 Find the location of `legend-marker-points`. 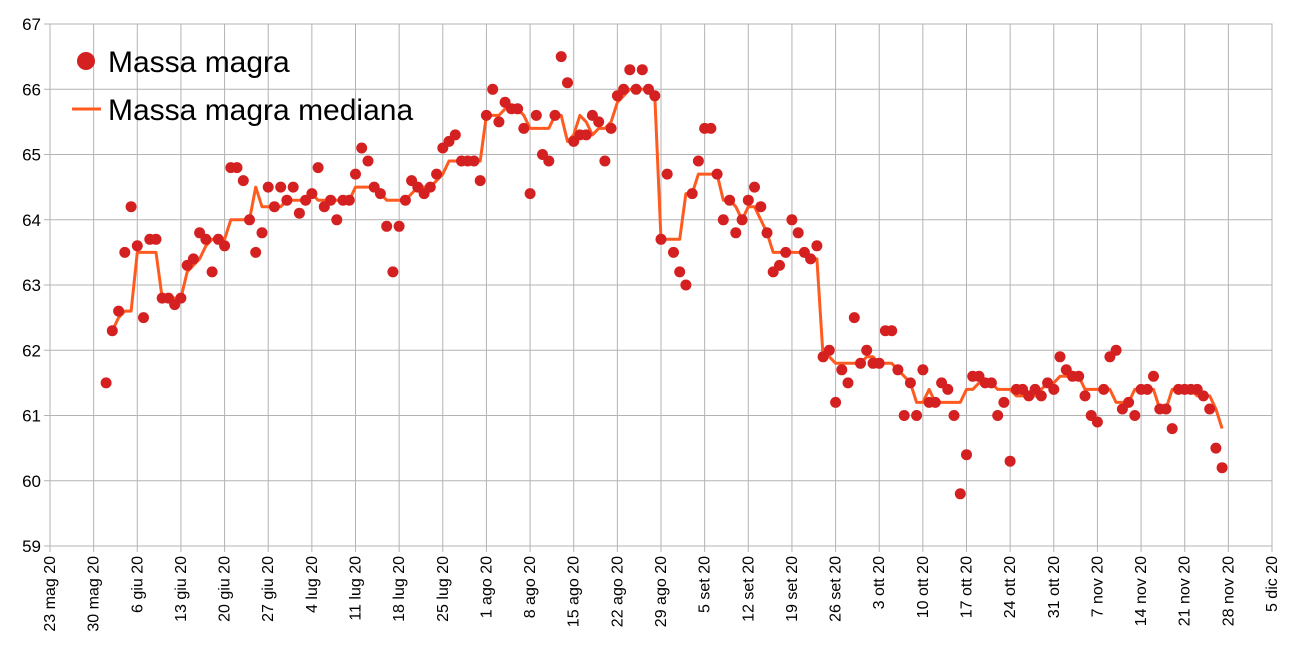

legend-marker-points is located at coordinates (86, 61).